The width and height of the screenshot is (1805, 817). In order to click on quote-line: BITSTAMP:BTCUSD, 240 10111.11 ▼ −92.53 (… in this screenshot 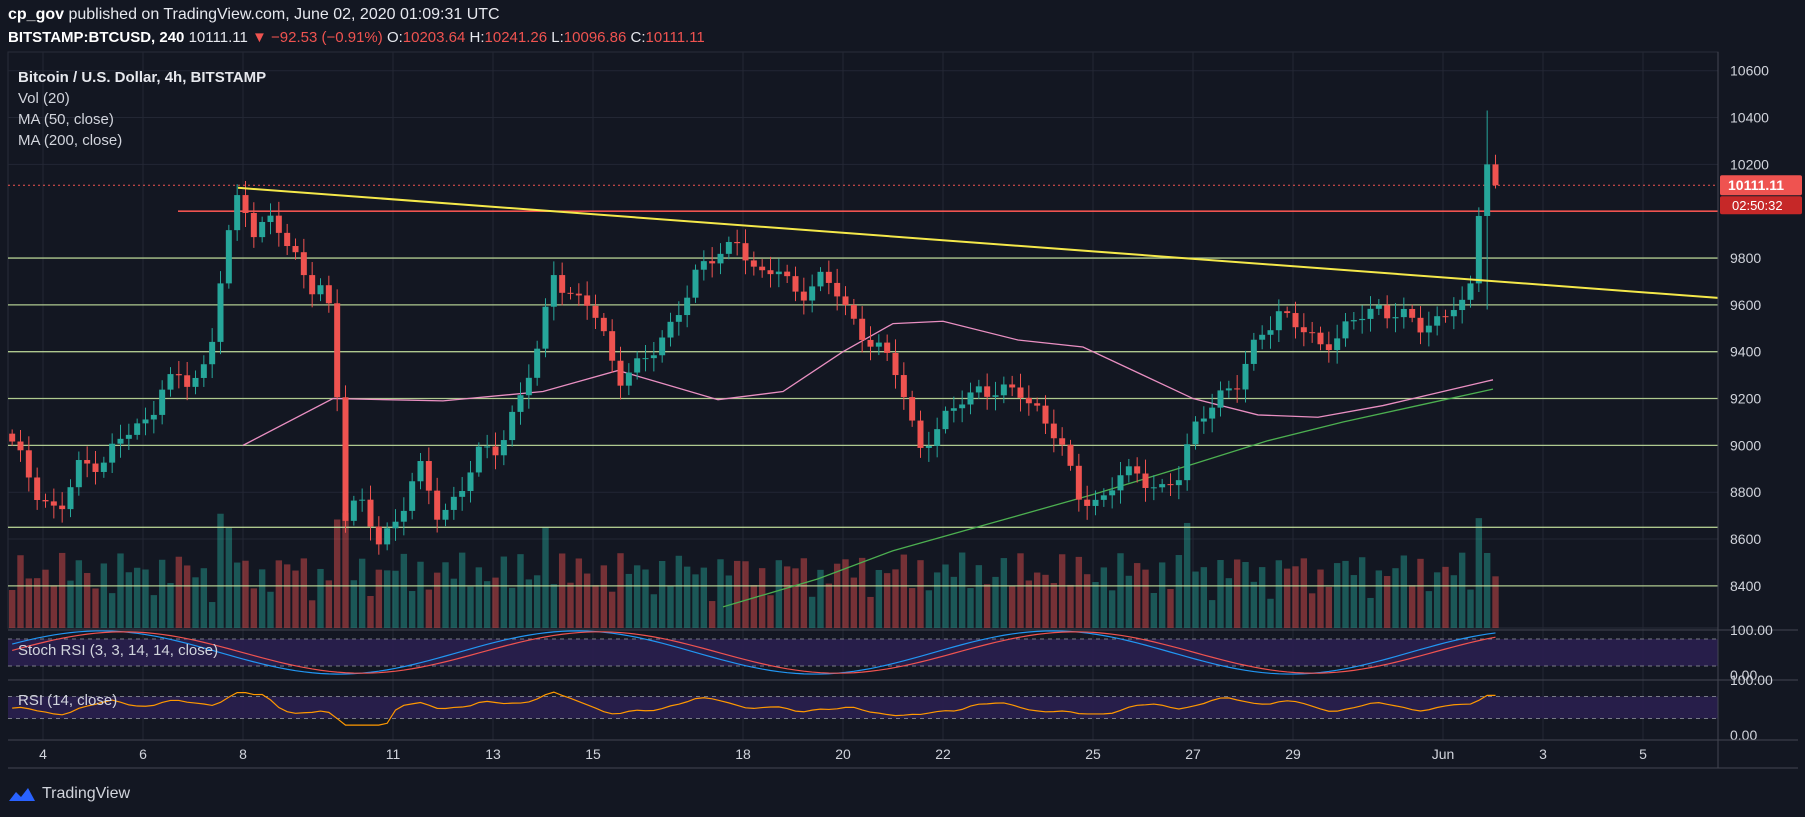, I will do `click(356, 37)`.